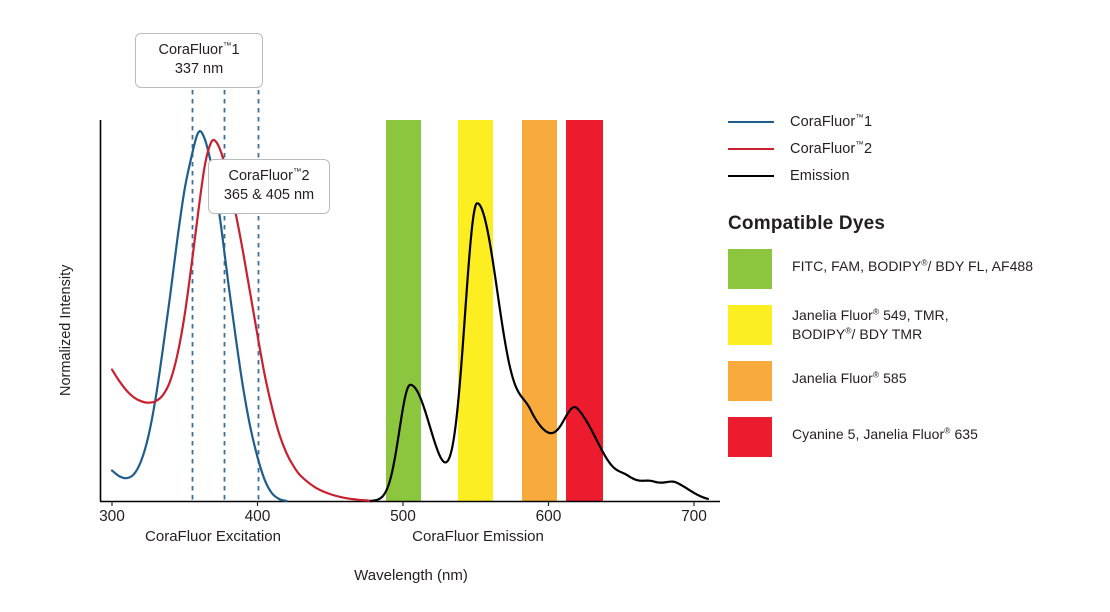 This screenshot has height=612, width=1110. I want to click on legend-series-list: CoraFluor™1 CoraFluor™2 Emission, so click(913, 148).